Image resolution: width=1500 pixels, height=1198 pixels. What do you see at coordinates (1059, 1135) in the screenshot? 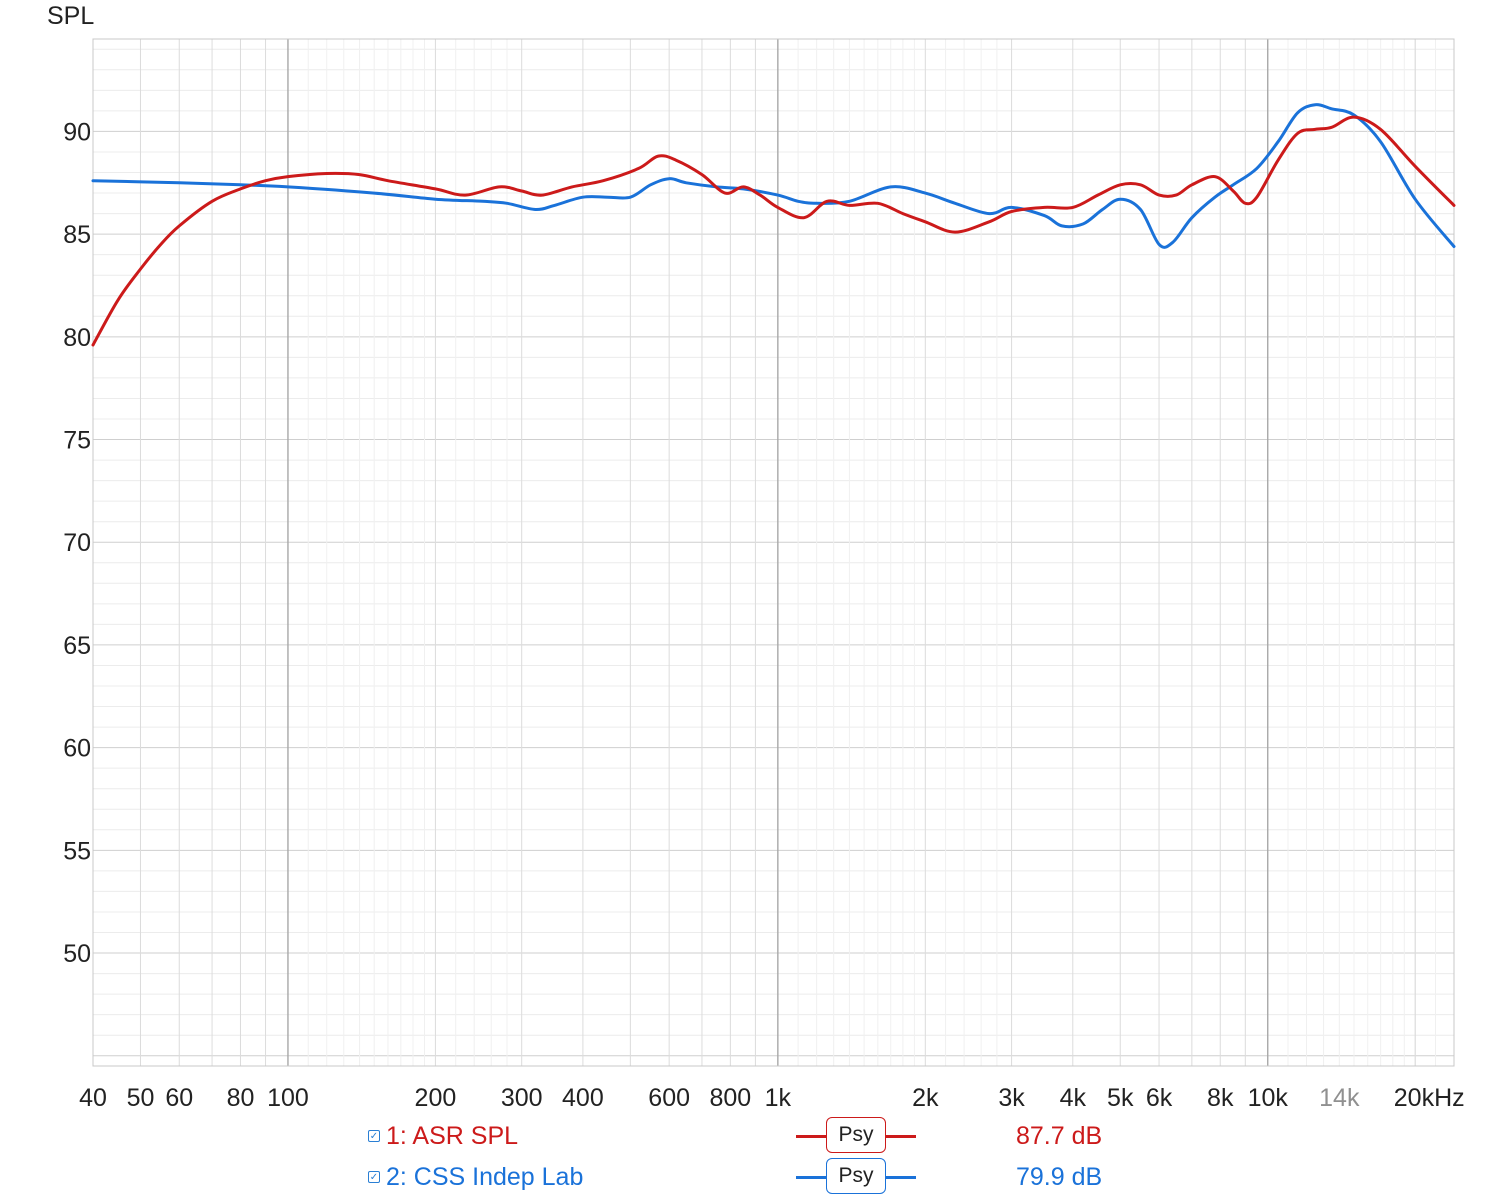
I see `series-1-value: 87.7 dB` at bounding box center [1059, 1135].